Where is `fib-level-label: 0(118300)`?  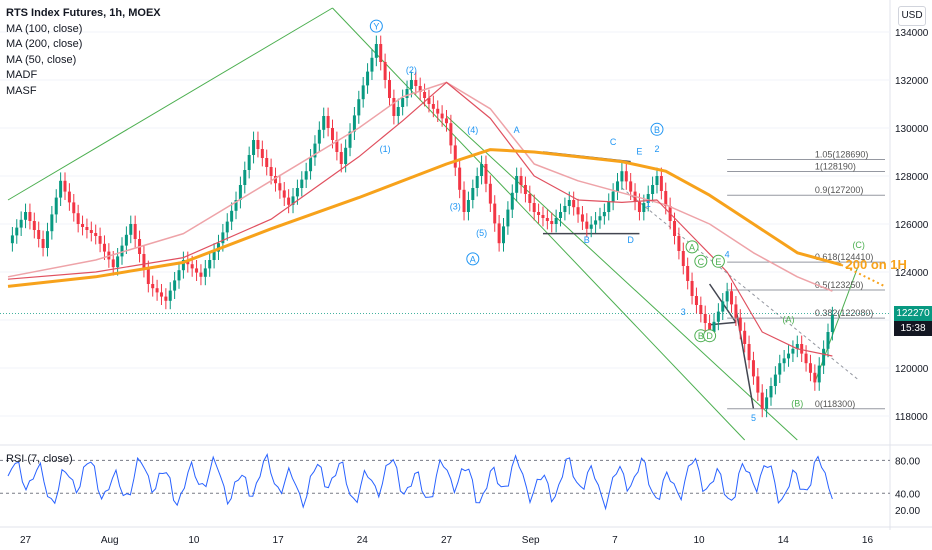
fib-level-label: 0(118300) is located at coordinates (835, 404).